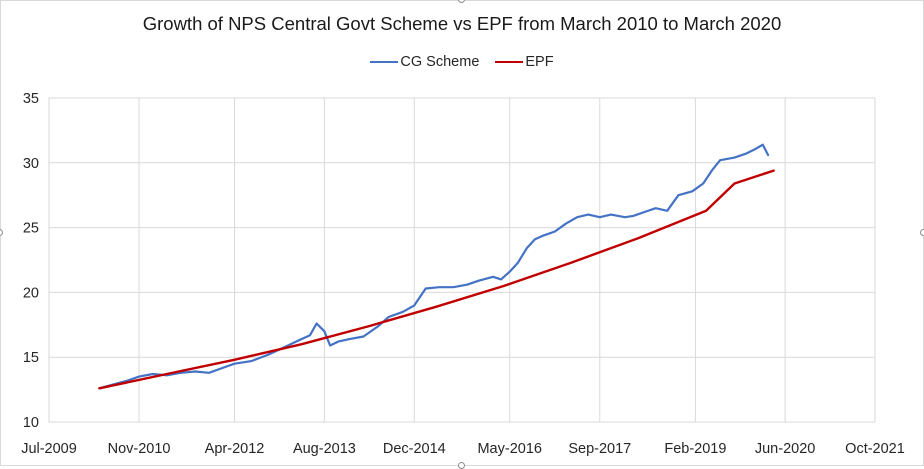 The image size is (924, 469). I want to click on x-tick-label: Nov-2010, so click(139, 449).